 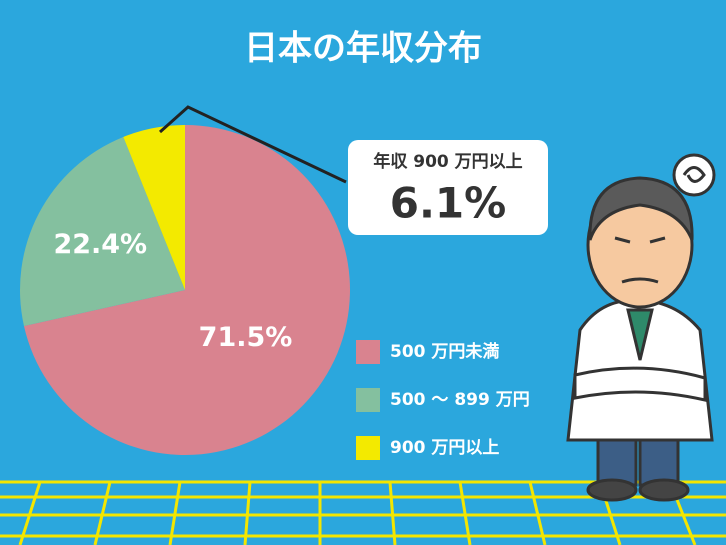 I want to click on legend-label: 500 ～ 899 万円, so click(x=460, y=400).